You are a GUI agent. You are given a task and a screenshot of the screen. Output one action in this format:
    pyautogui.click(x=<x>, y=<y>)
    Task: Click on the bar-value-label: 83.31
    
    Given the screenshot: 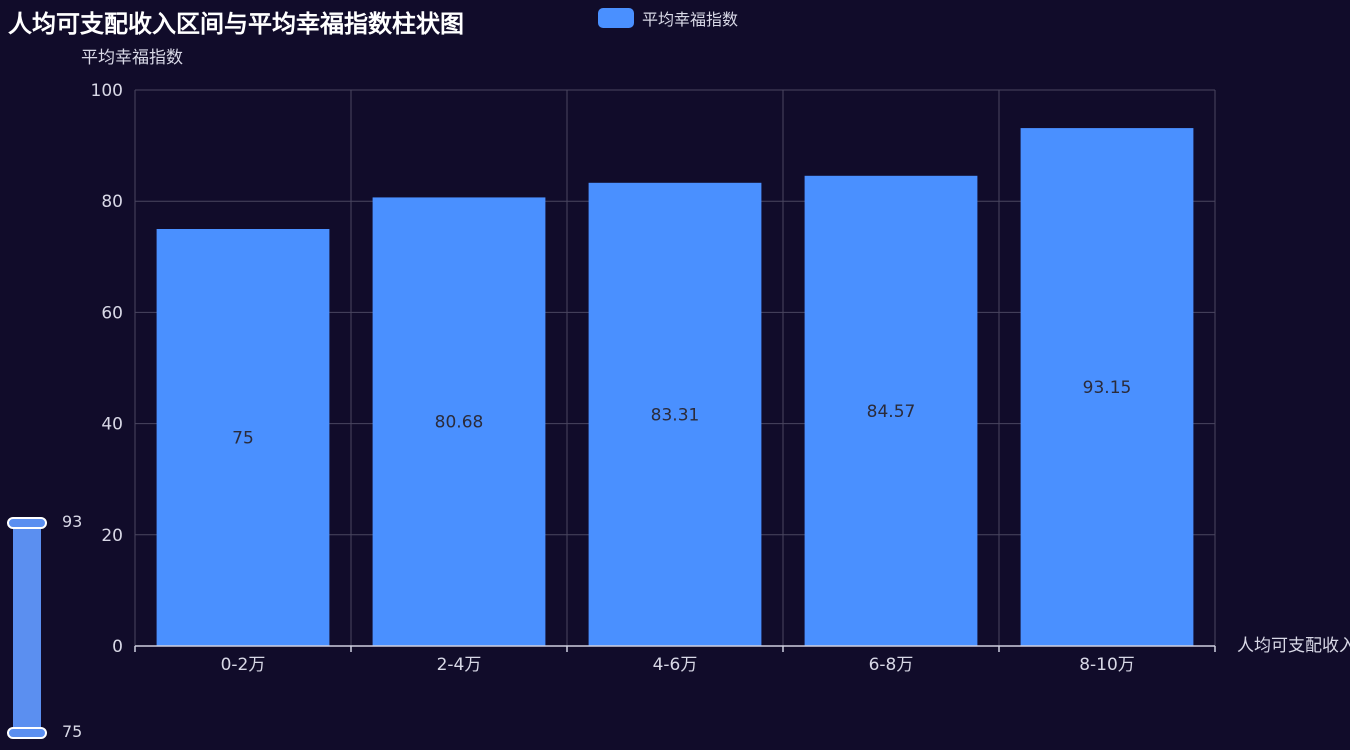 What is the action you would take?
    pyautogui.click(x=675, y=415)
    